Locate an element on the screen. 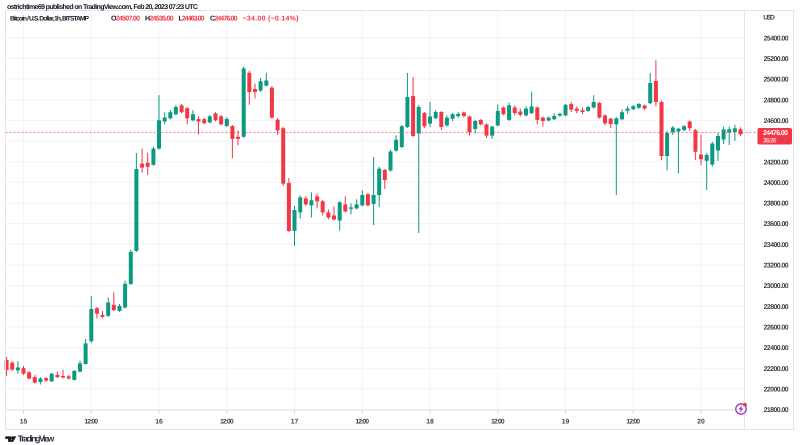  svg-text: 22400.00 is located at coordinates (776, 348).